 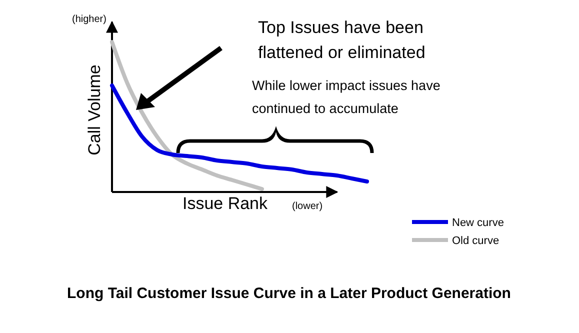 What do you see at coordinates (476, 241) in the screenshot?
I see `legend-label: Old curve` at bounding box center [476, 241].